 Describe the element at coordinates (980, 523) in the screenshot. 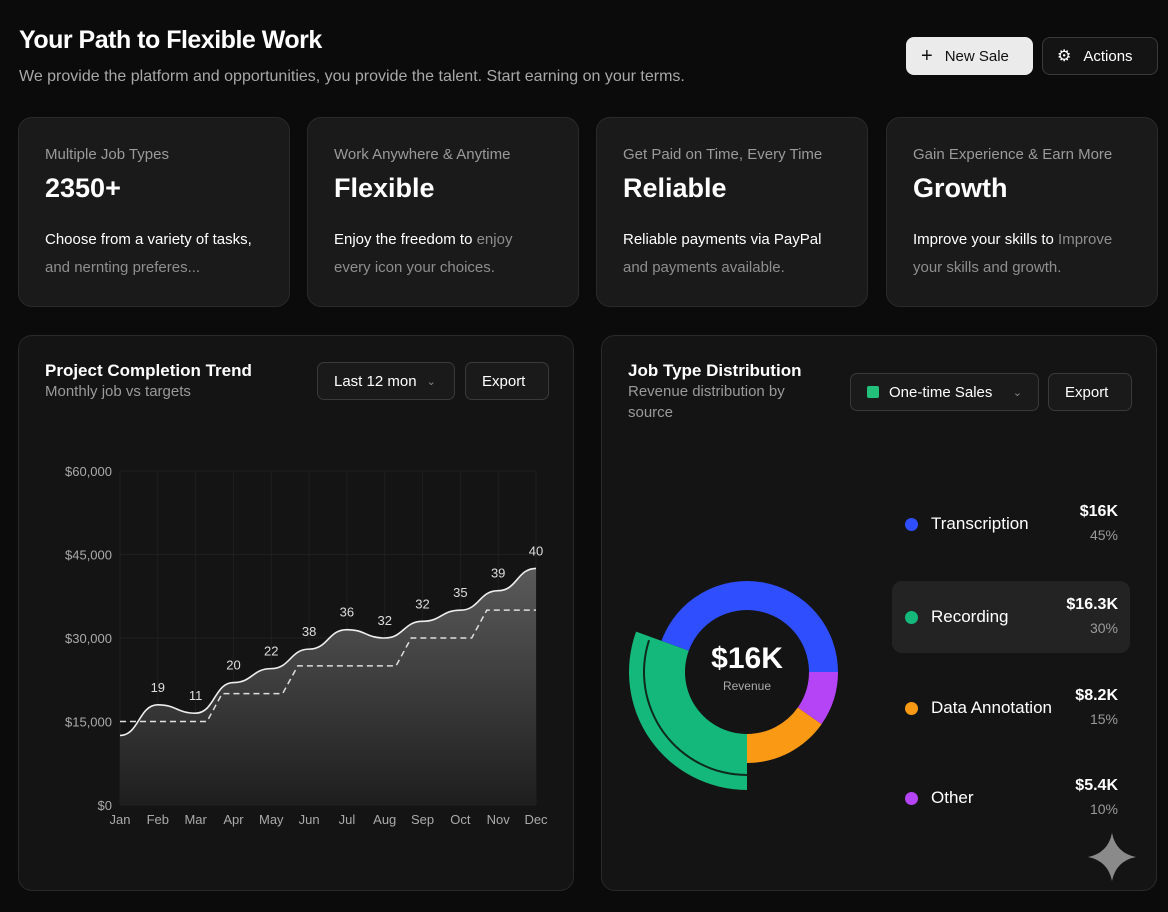

I see `legend-name: Transcription` at that location.